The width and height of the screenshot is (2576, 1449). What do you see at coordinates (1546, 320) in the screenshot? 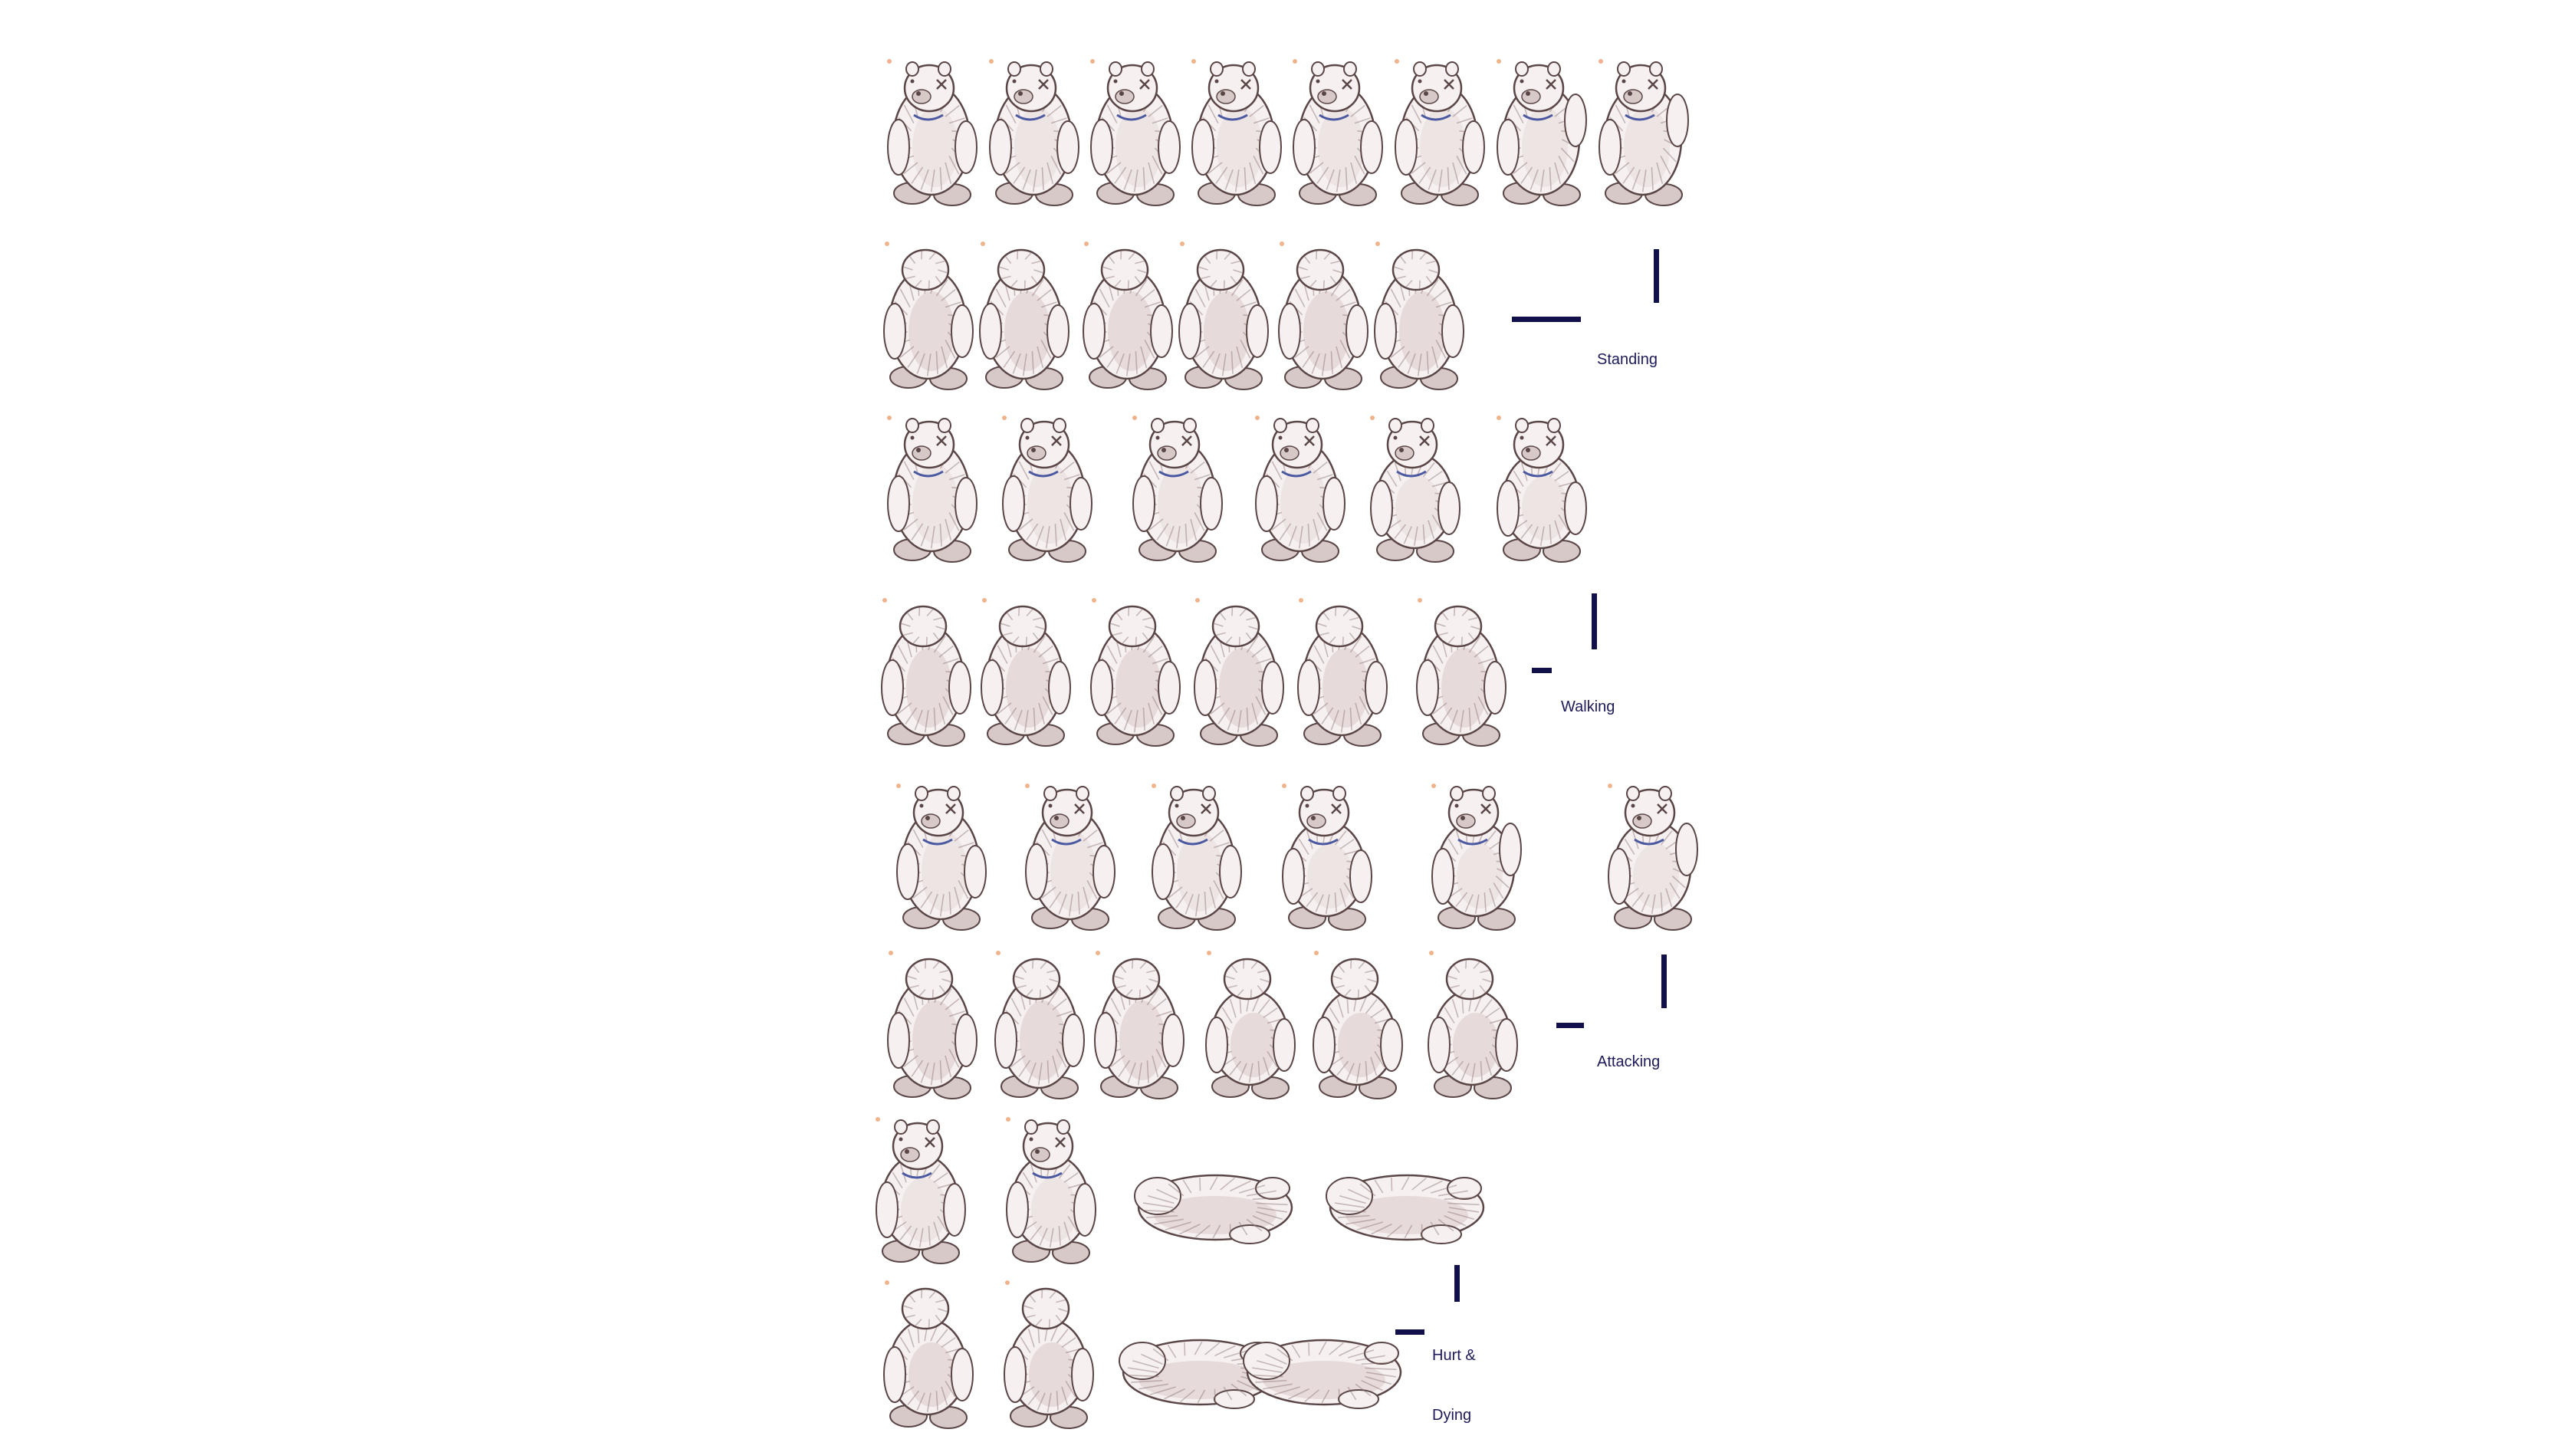
I see `standing-bracket-horizontal` at bounding box center [1546, 320].